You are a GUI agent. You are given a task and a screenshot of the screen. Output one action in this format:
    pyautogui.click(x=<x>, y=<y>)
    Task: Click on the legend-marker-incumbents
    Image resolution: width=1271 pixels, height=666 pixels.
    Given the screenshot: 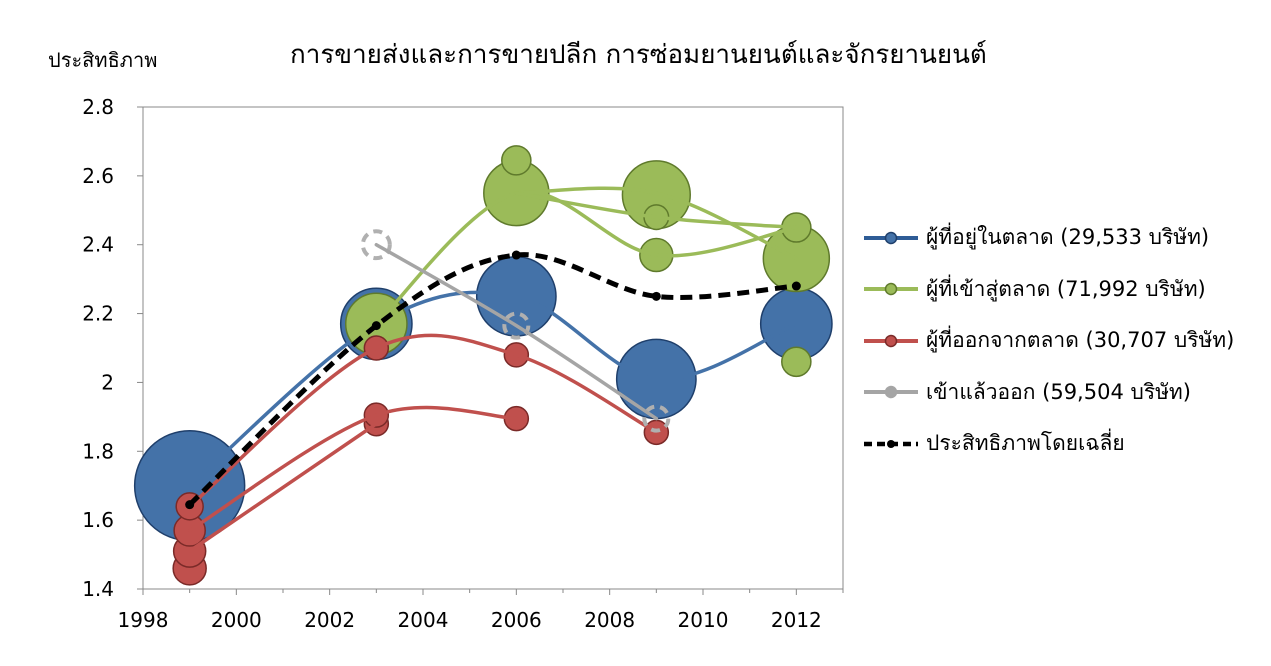 What is the action you would take?
    pyautogui.click(x=891, y=237)
    